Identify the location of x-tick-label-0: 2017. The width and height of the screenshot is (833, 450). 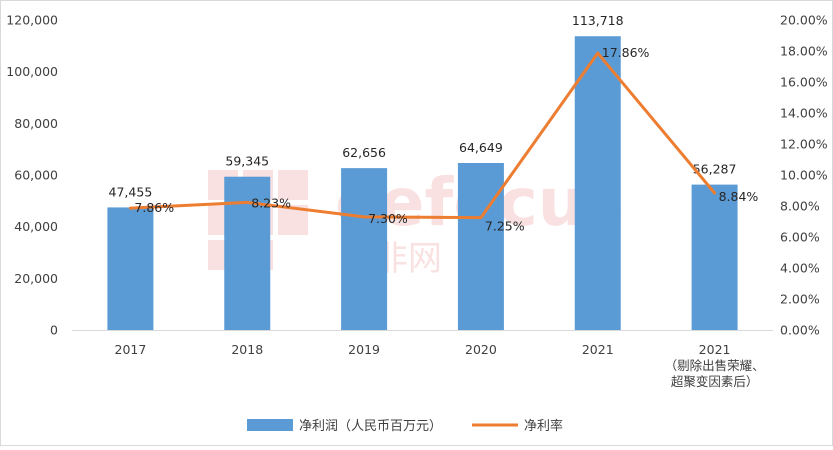
(131, 349).